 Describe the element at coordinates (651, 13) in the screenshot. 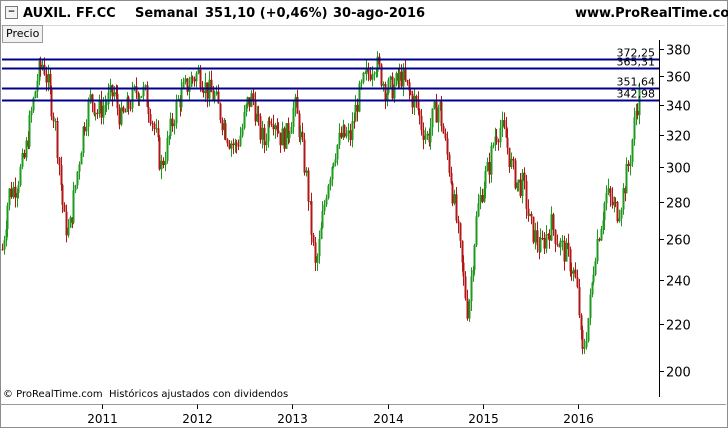

I see `website-label: www.ProRealTime.com` at that location.